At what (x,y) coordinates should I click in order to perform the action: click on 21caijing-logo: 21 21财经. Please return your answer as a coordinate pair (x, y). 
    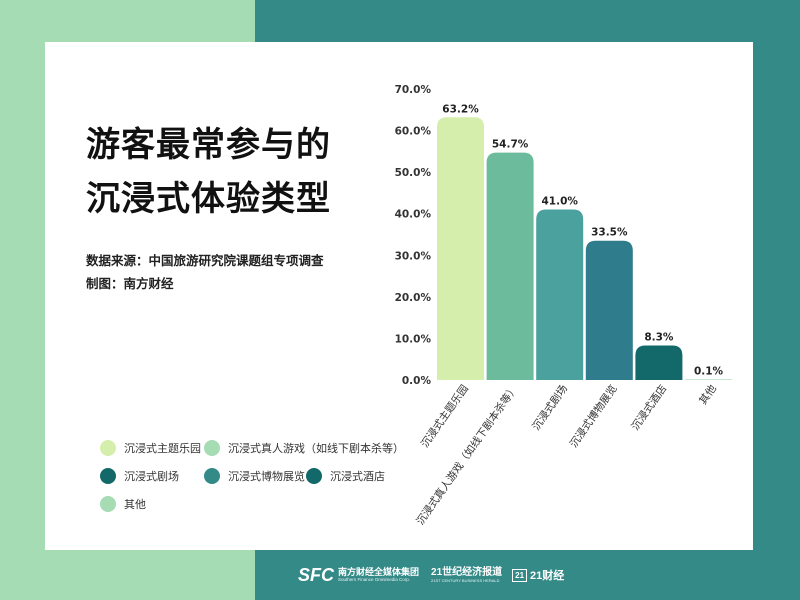
    Looking at the image, I should click on (538, 575).